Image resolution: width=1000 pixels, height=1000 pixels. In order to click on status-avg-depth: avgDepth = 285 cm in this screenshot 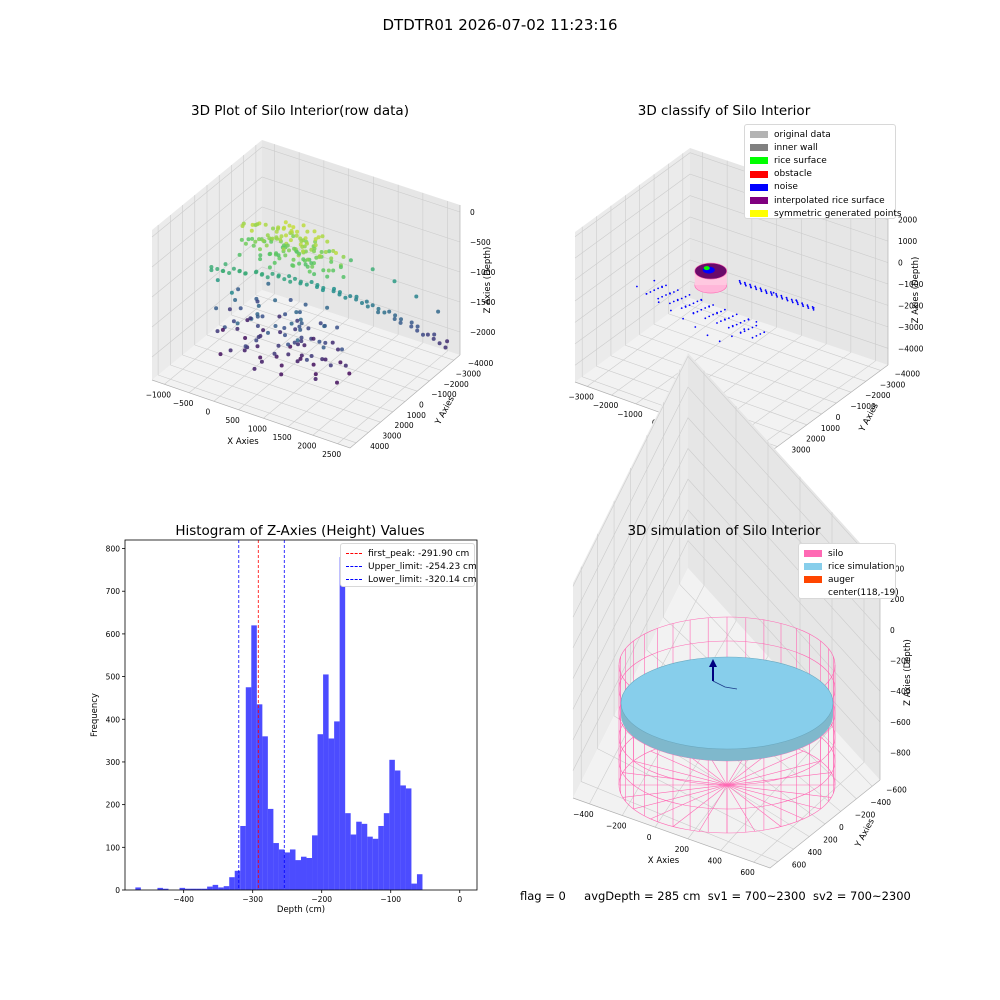, I will do `click(642, 896)`.